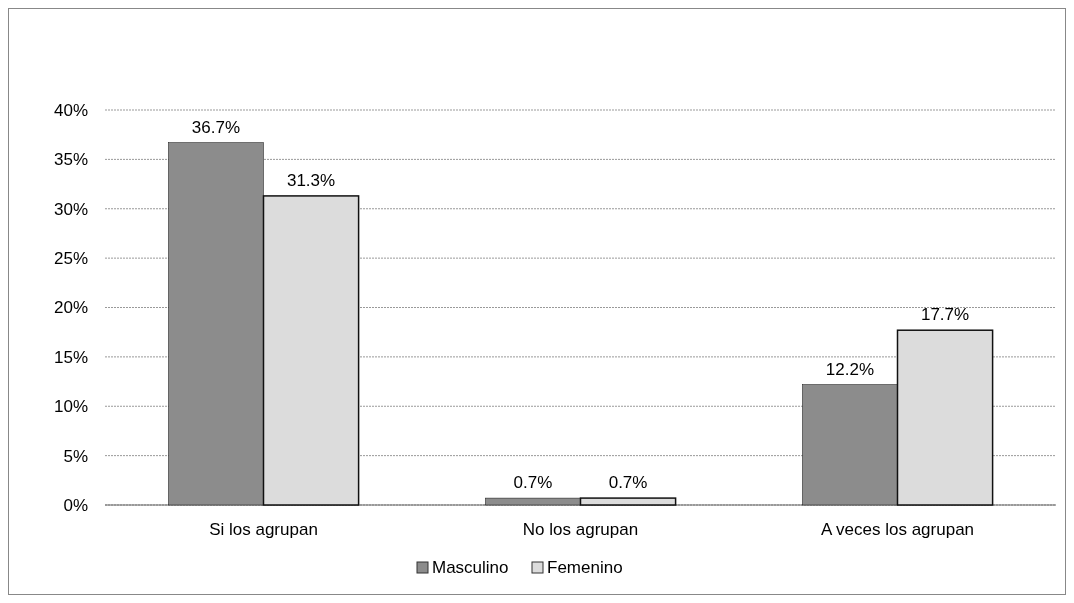 Image resolution: width=1074 pixels, height=603 pixels. What do you see at coordinates (70, 160) in the screenshot?
I see `y-tick-label: 35%` at bounding box center [70, 160].